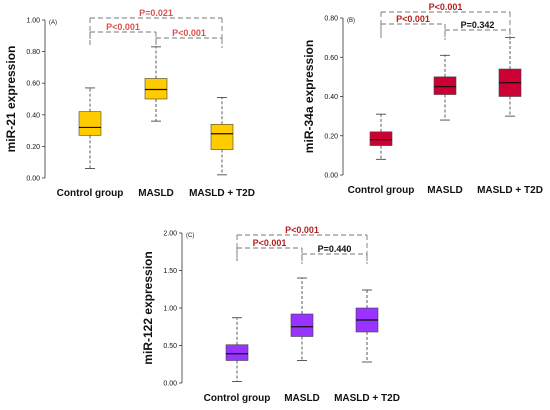 The width and height of the screenshot is (550, 410). What do you see at coordinates (335, 249) in the screenshot?
I see `p-value-label: P=0.440` at bounding box center [335, 249].